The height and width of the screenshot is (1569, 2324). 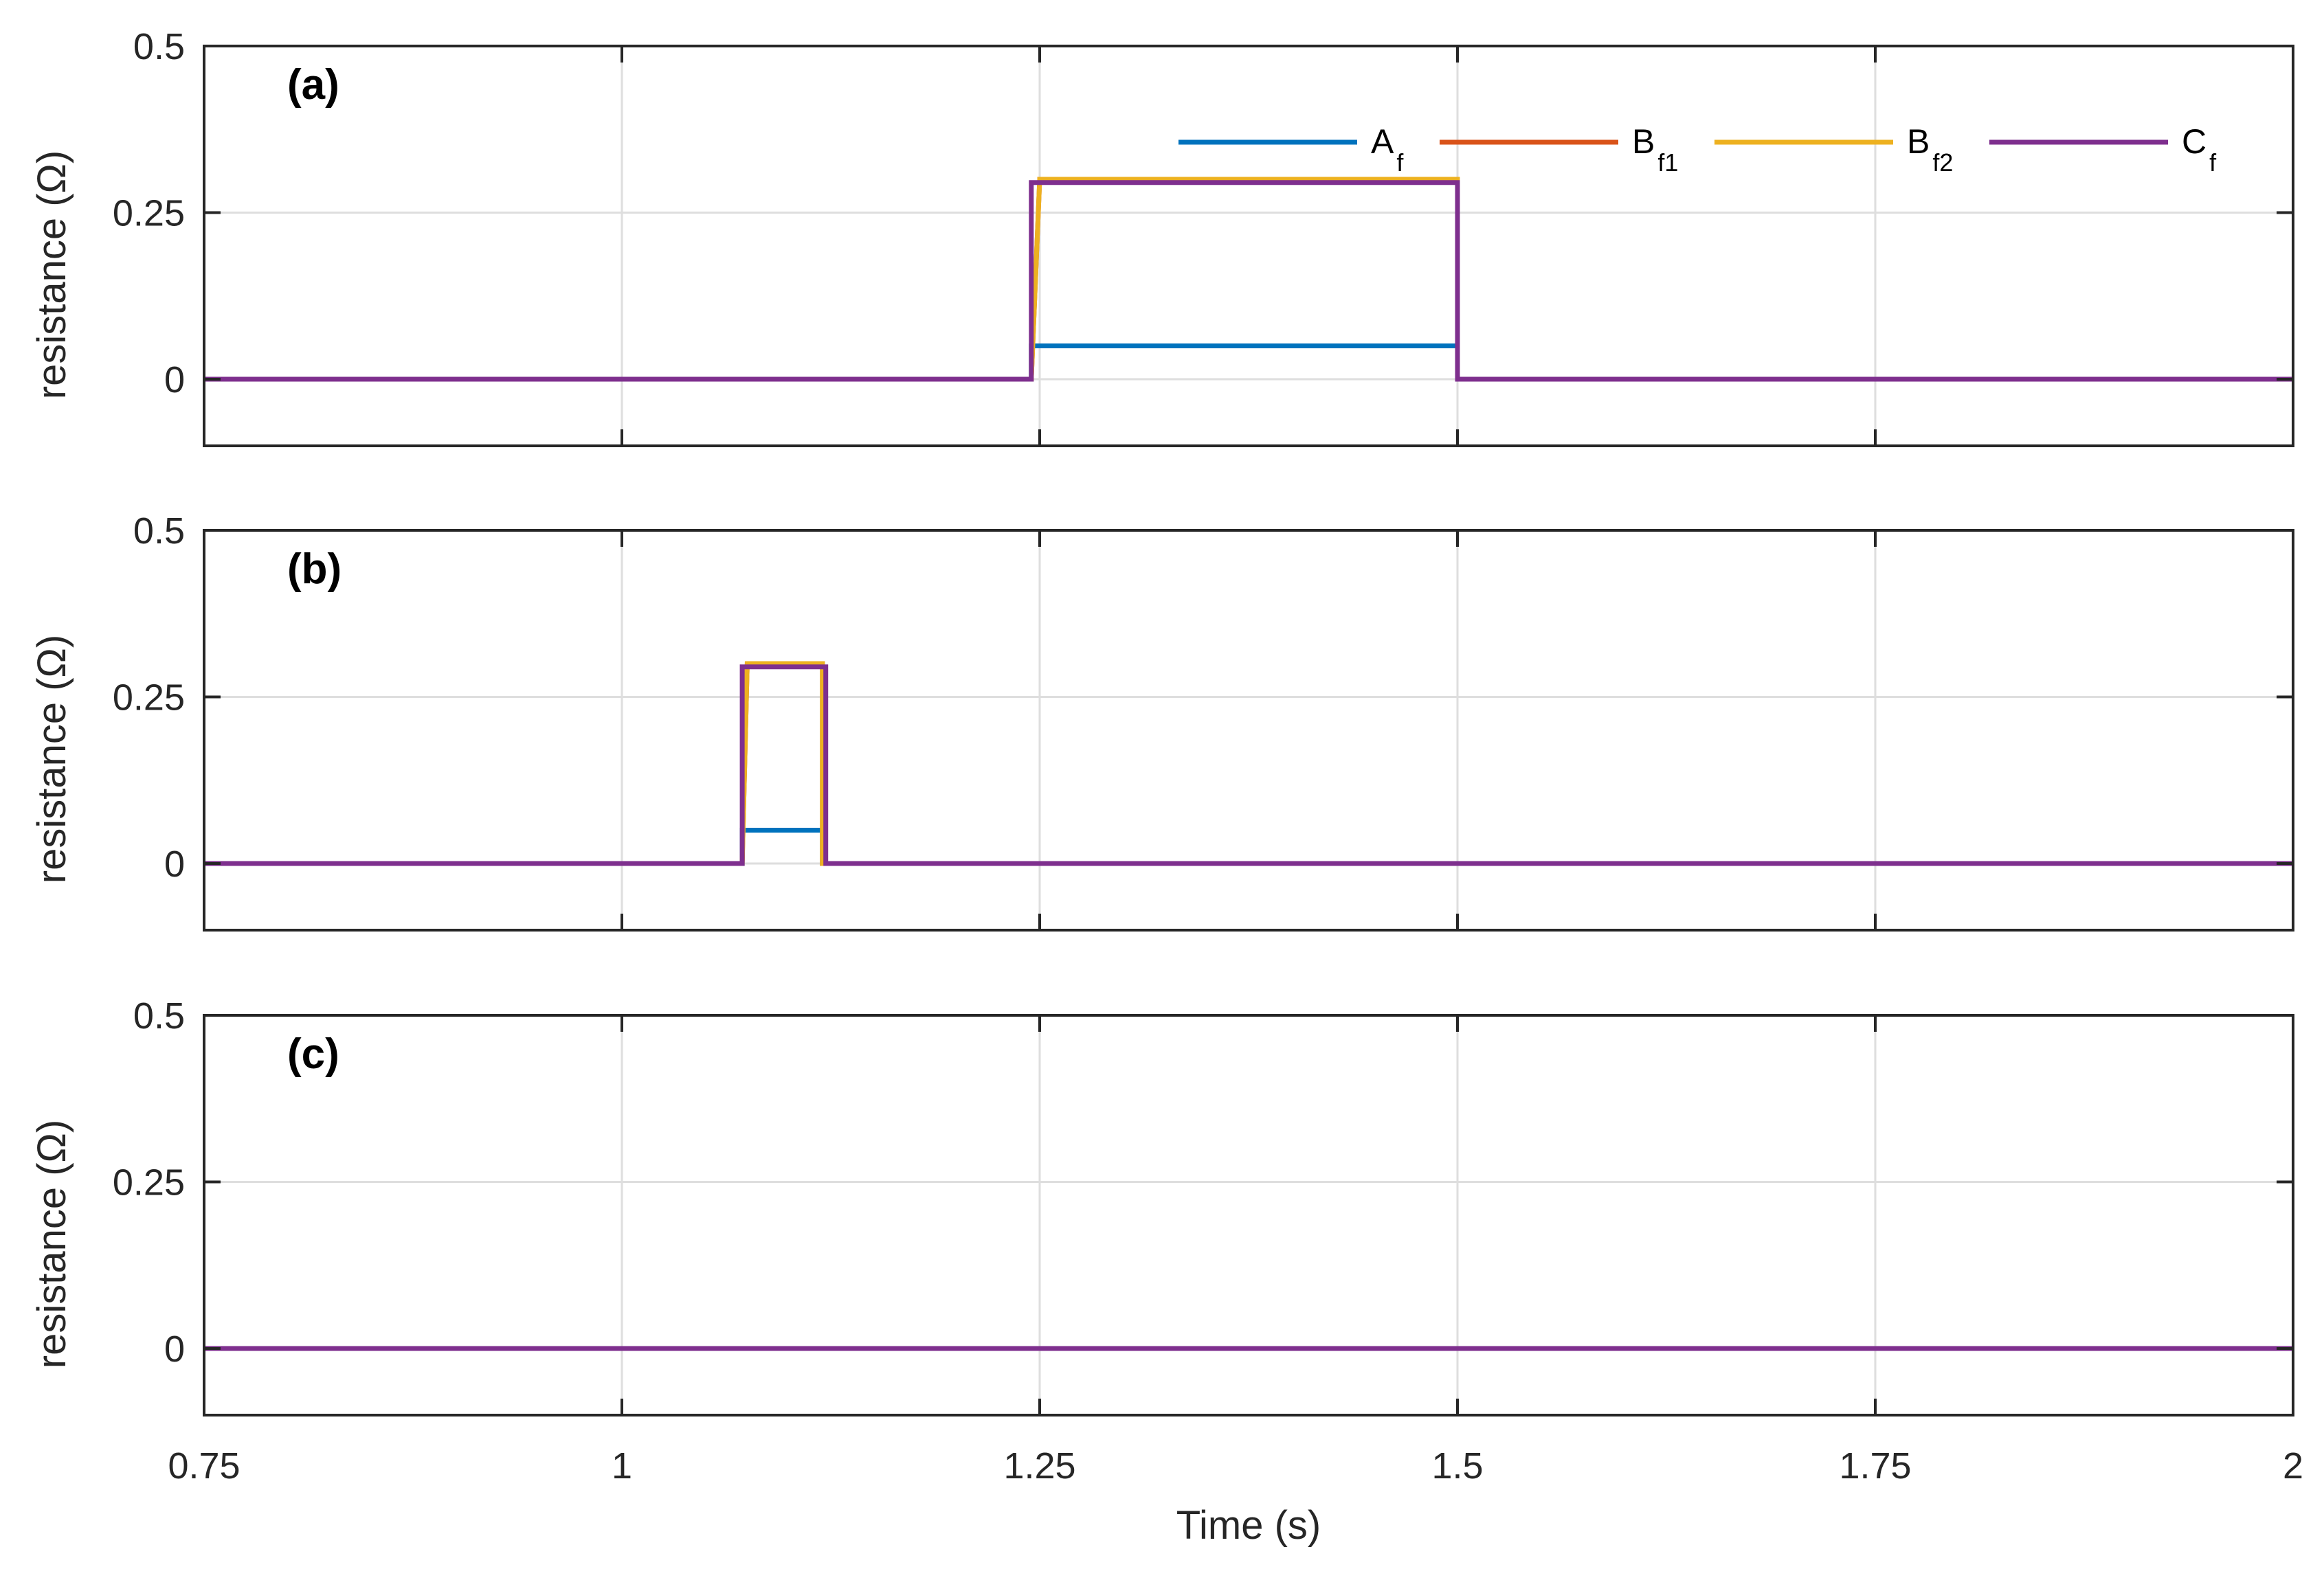 What do you see at coordinates (1697, 149) in the screenshot?
I see `legend: Af Bf1 Bf2 Cf` at bounding box center [1697, 149].